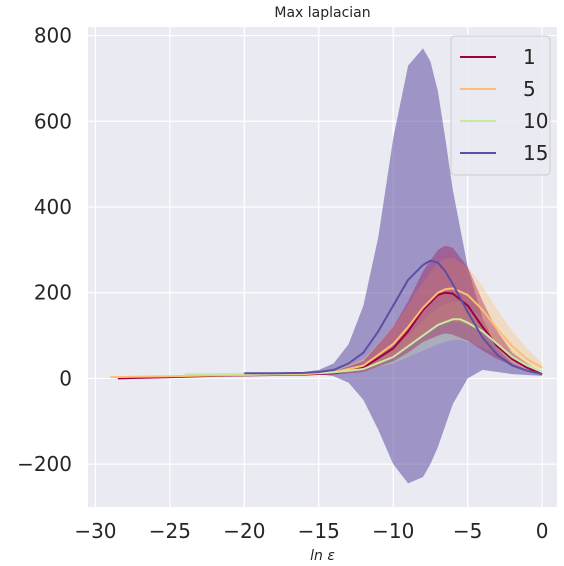 The image size is (564, 566). What do you see at coordinates (170, 531) in the screenshot?
I see `x-tick-label: −25` at bounding box center [170, 531].